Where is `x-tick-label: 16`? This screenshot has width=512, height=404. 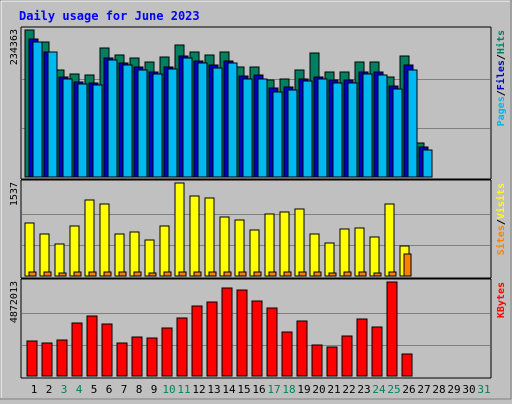
x-tick-label: 16 is located at coordinates (258, 389).